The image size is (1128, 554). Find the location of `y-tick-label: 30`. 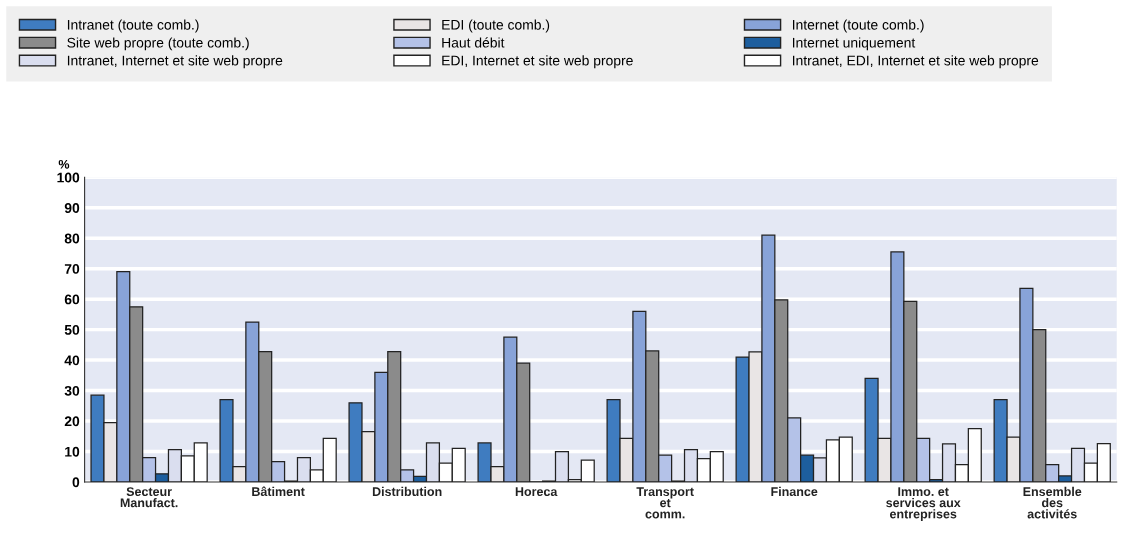

y-tick-label: 30 is located at coordinates (72, 390).